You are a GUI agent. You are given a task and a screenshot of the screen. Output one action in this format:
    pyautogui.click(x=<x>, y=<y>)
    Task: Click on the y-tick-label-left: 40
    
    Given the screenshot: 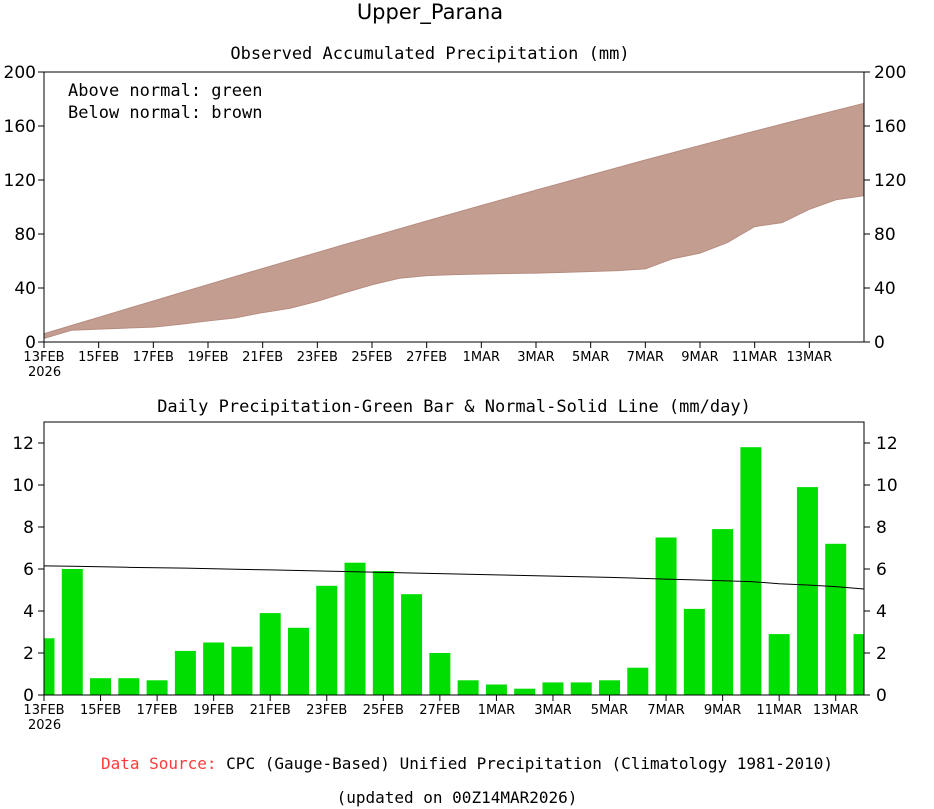 What is the action you would take?
    pyautogui.click(x=25, y=289)
    